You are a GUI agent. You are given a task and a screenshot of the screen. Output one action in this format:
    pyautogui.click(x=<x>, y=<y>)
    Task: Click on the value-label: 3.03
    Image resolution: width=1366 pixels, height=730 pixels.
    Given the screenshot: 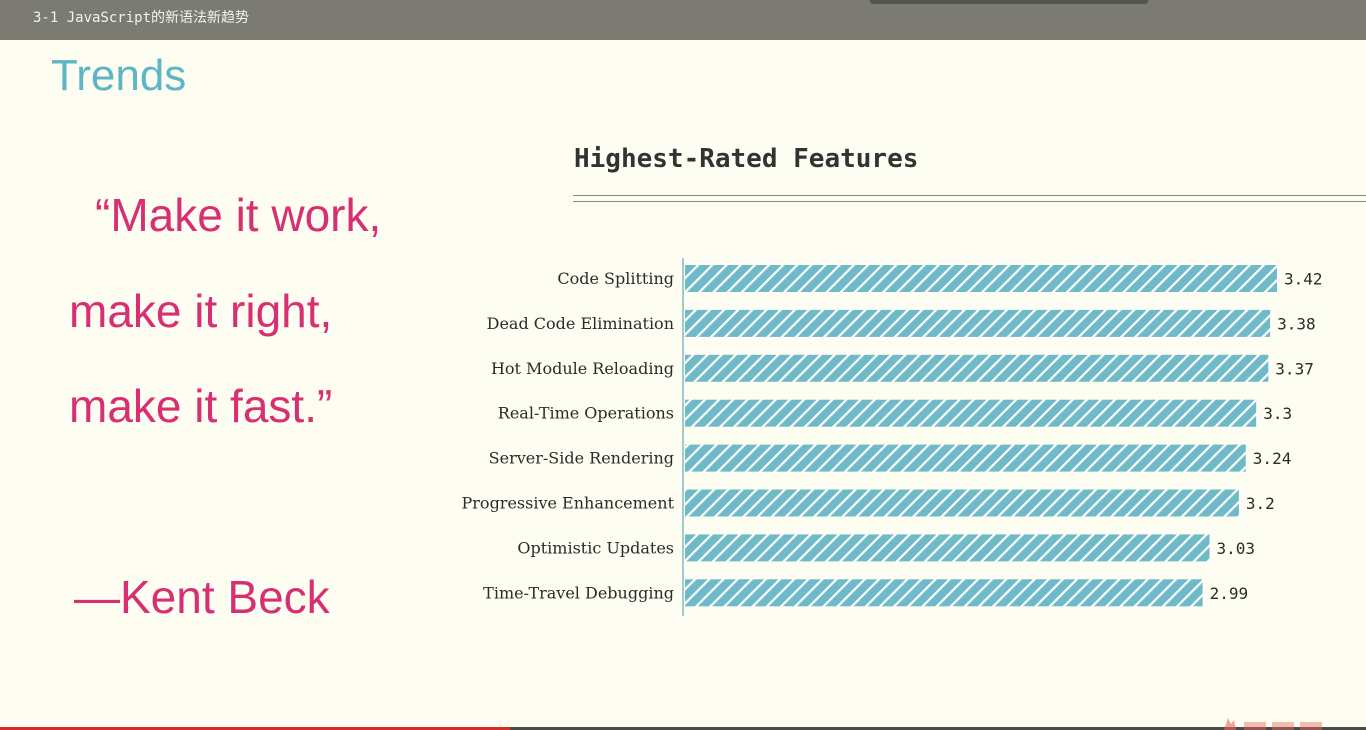 What is the action you would take?
    pyautogui.click(x=1236, y=548)
    